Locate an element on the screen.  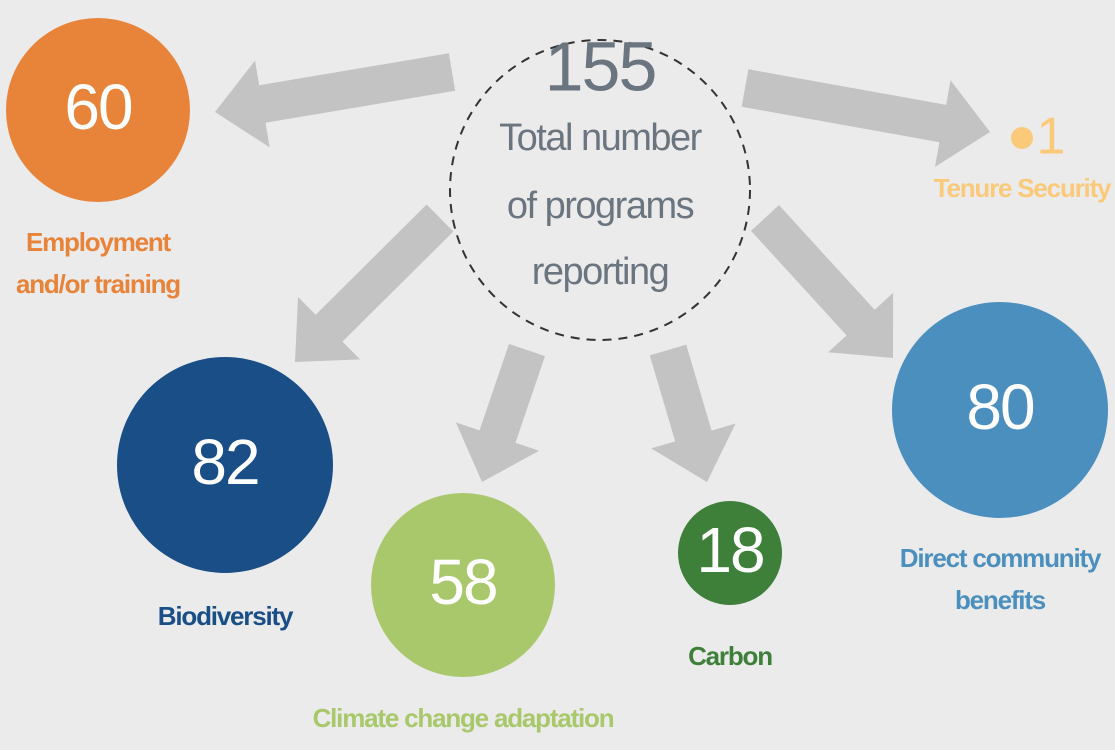
node-label: benefits is located at coordinates (1000, 600).